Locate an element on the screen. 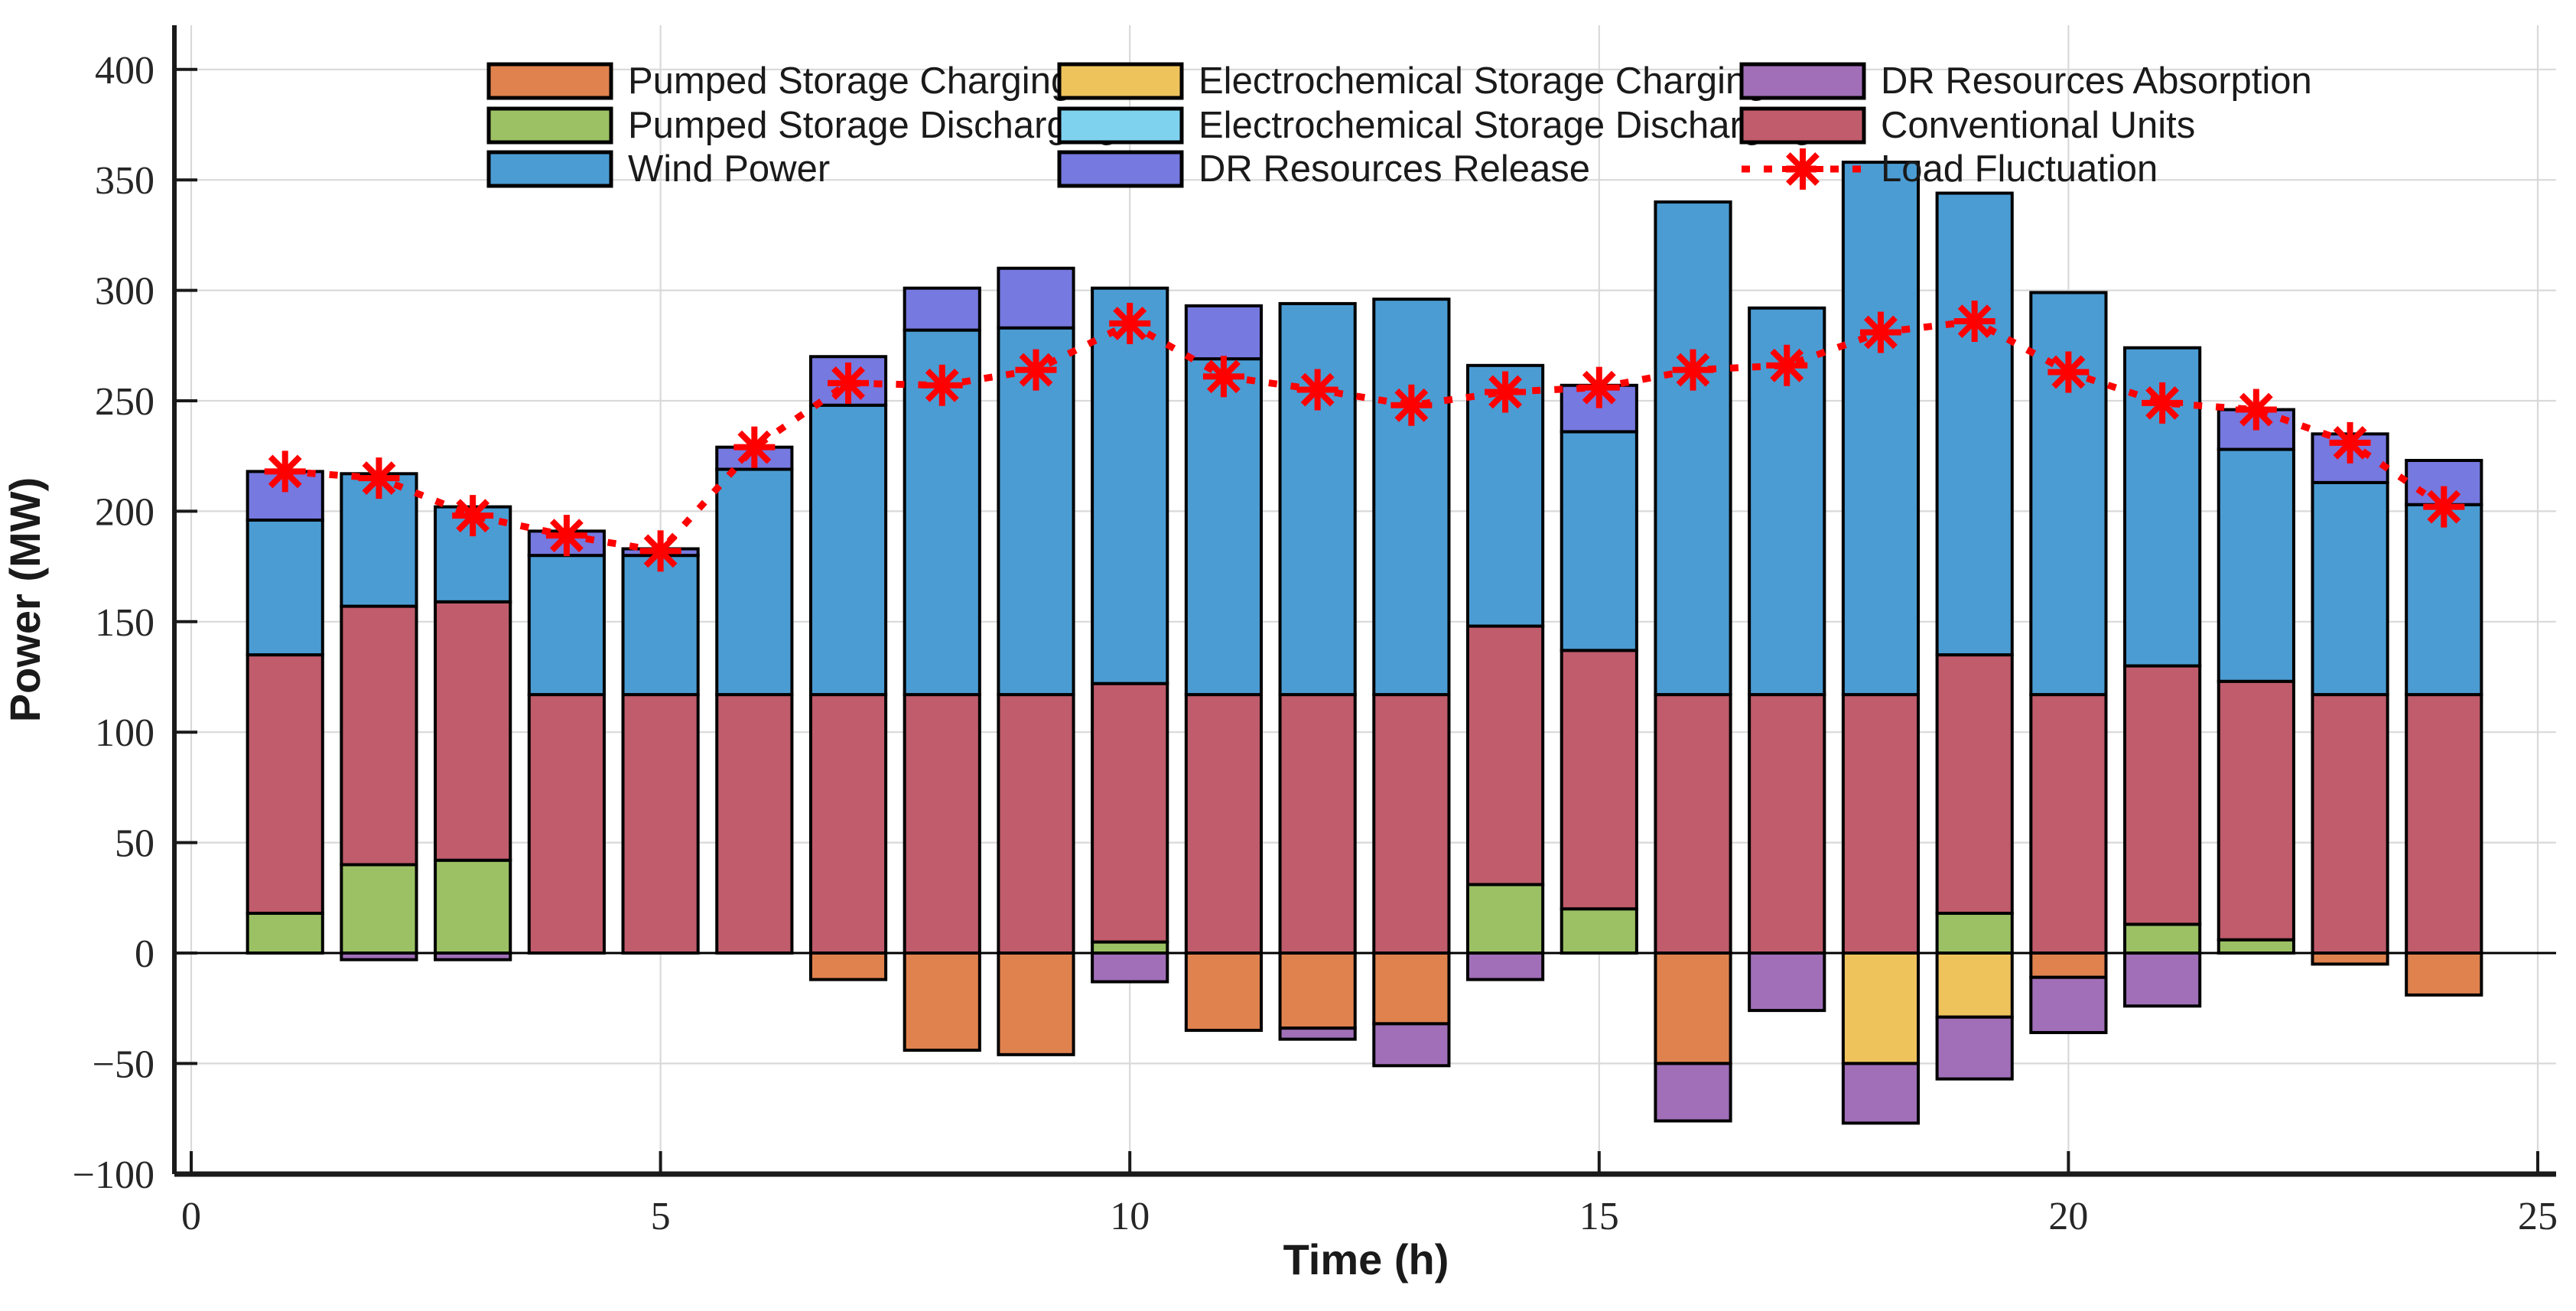 The width and height of the screenshot is (2576, 1311). legend-item-pumped-storage-charging: Pumped Storage Charging is located at coordinates (779, 81).